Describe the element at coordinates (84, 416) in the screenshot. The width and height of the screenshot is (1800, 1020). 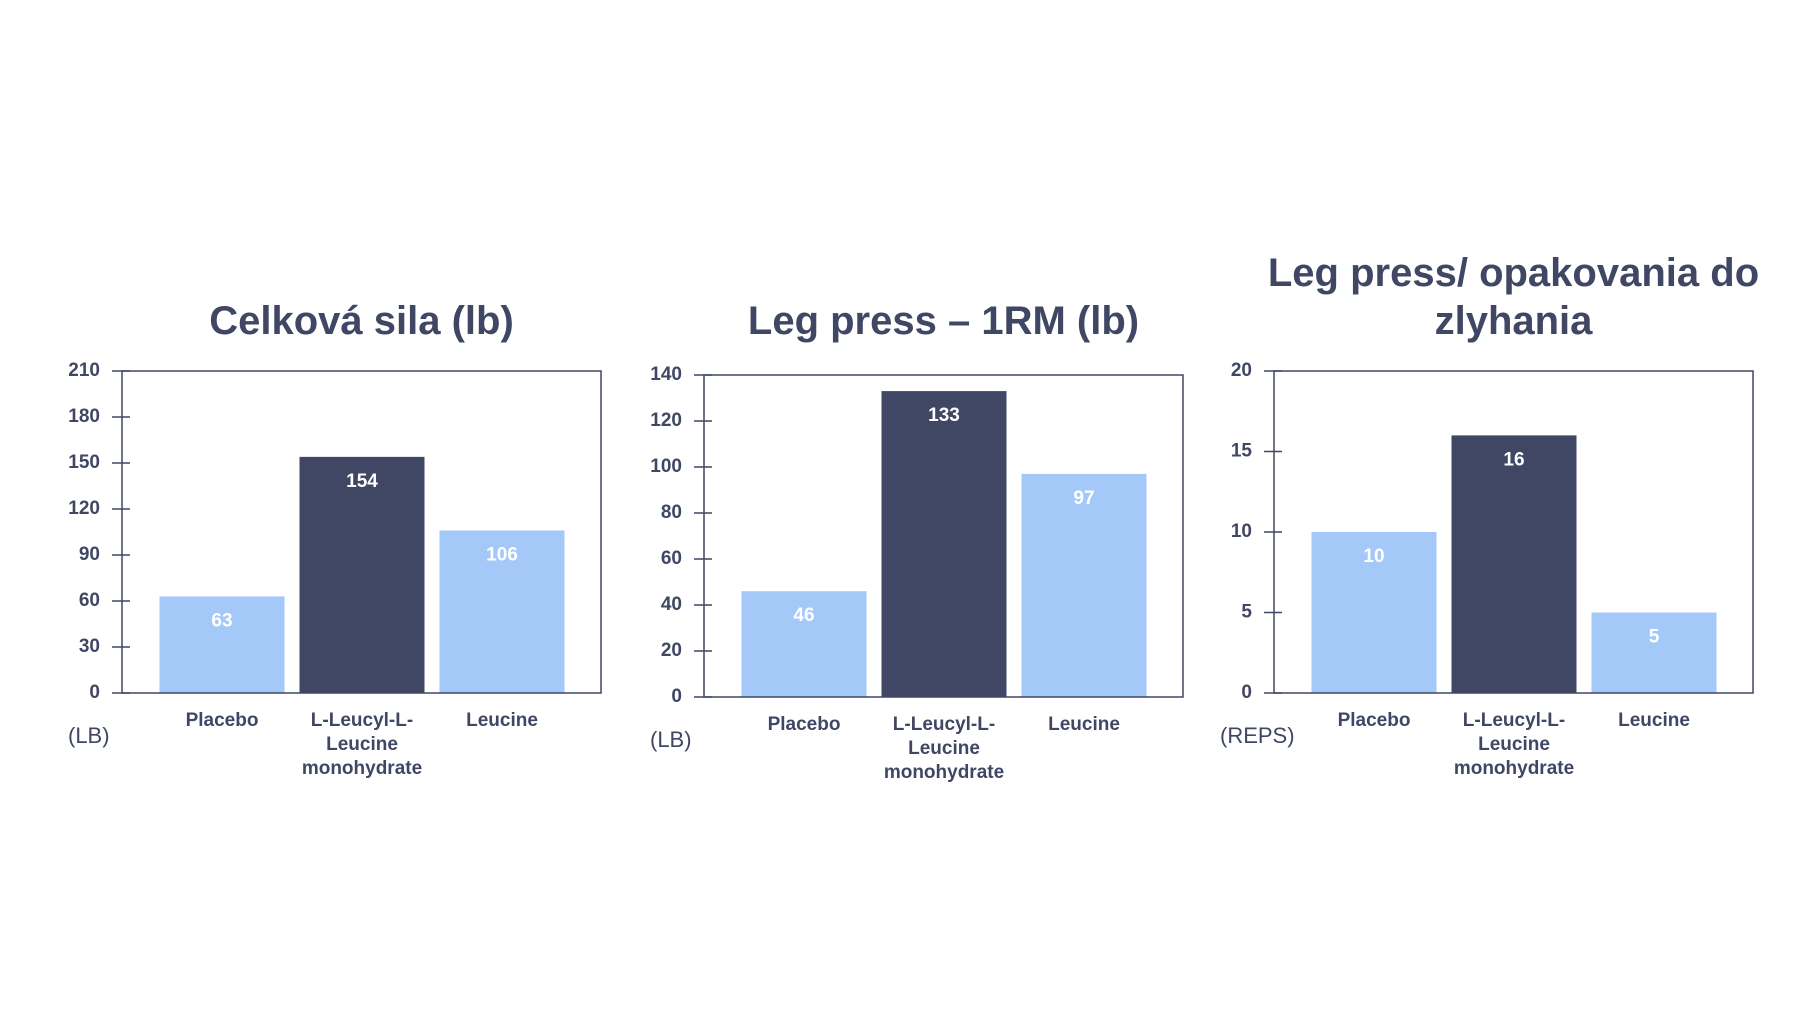
I see `y-tick-label: 180` at that location.